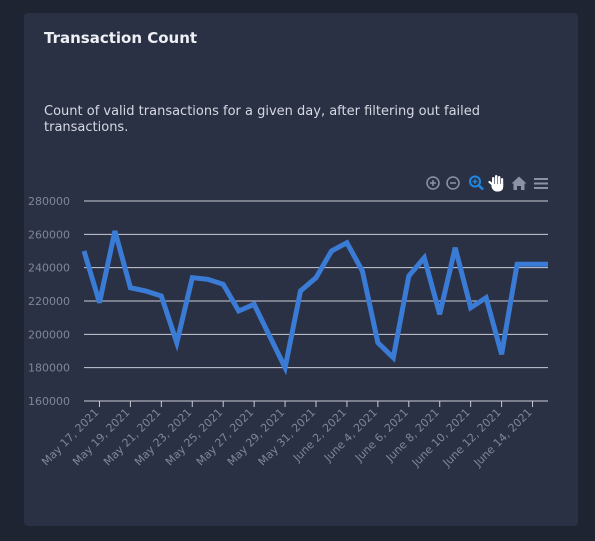 Image resolution: width=595 pixels, height=541 pixels. I want to click on pan-hand-icon, so click(497, 183).